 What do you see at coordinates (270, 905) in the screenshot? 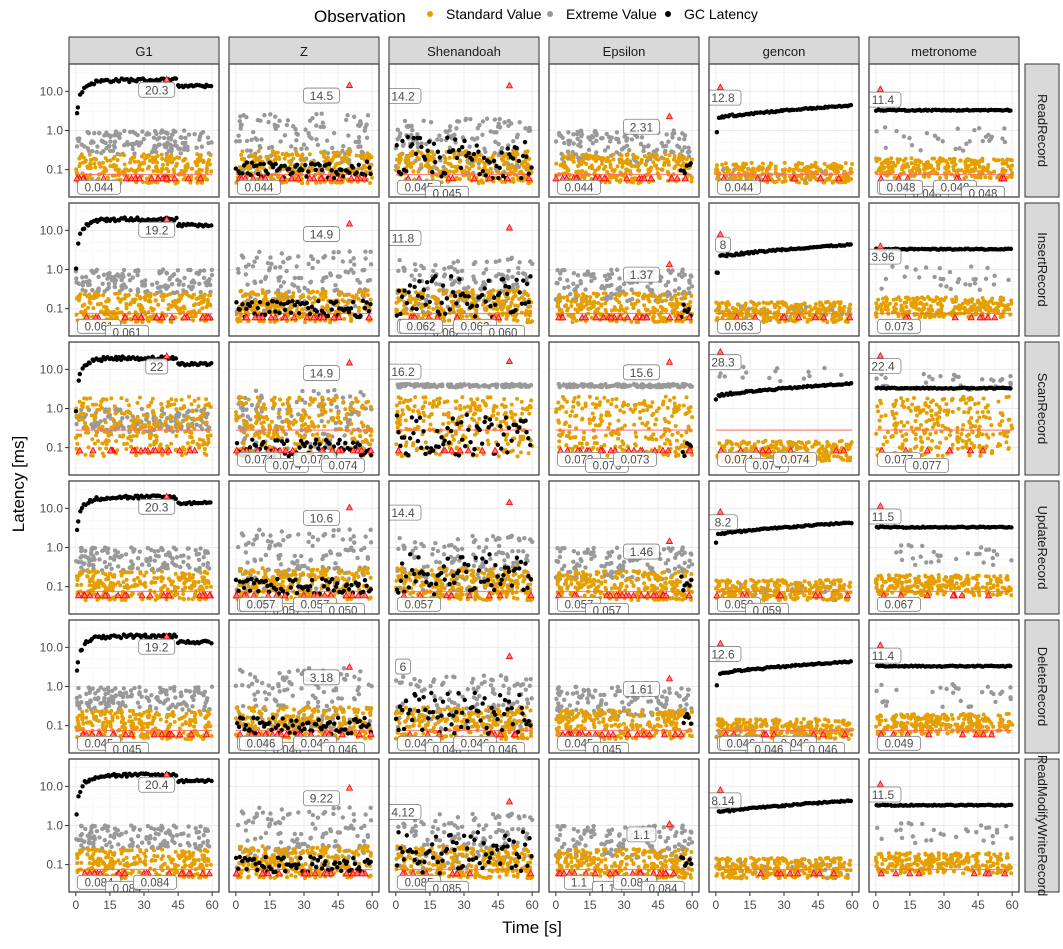
I see `x-tick-label: 15` at bounding box center [270, 905].